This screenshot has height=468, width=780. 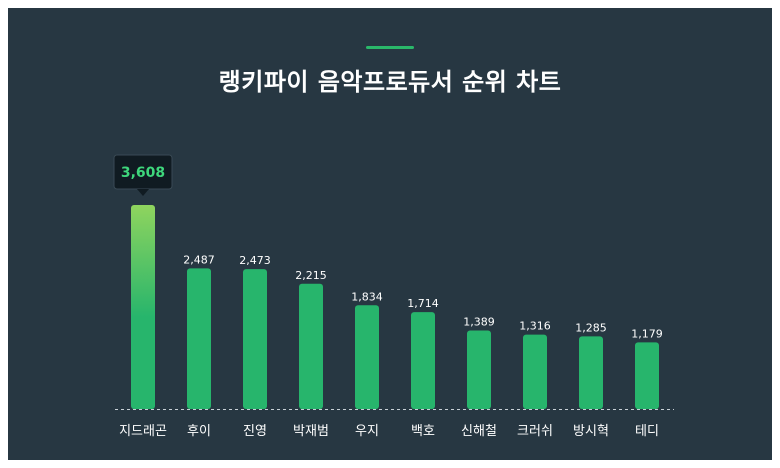 I want to click on bar-박재범, so click(x=311, y=346).